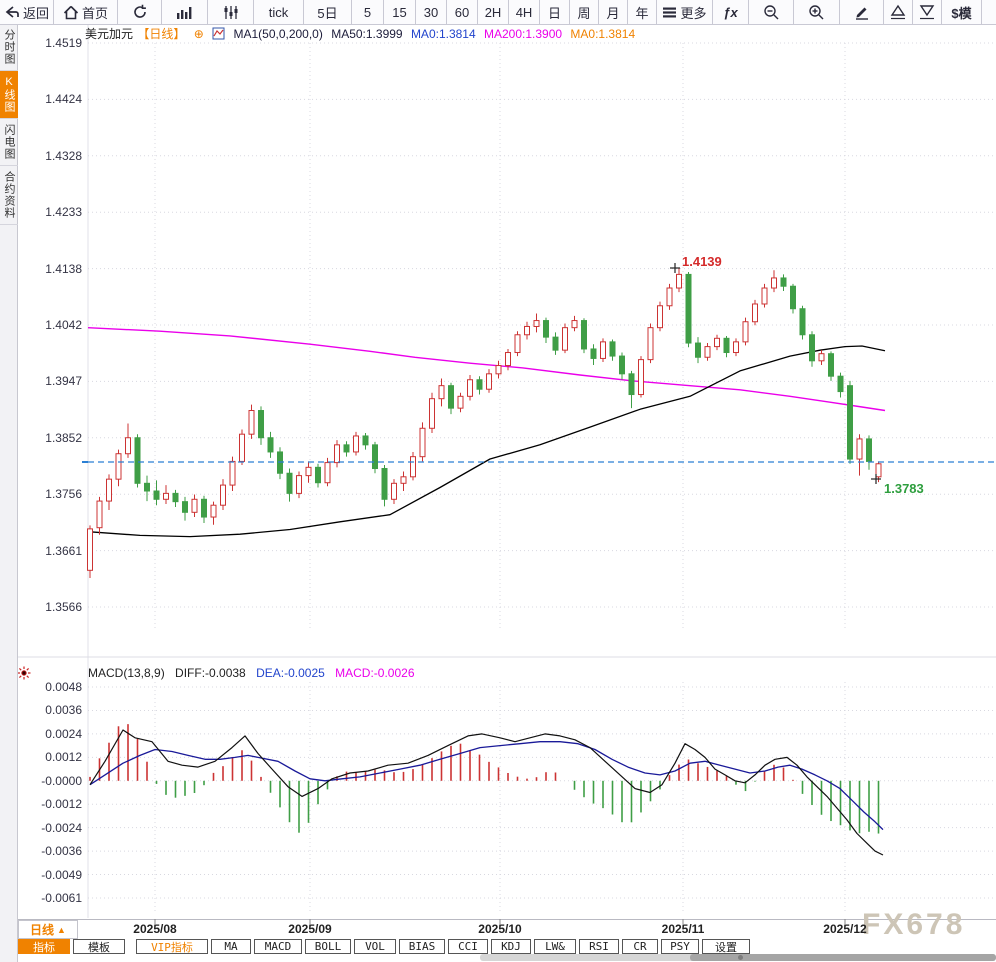 The image size is (996, 962). I want to click on tab-RSI: RSI, so click(599, 946).